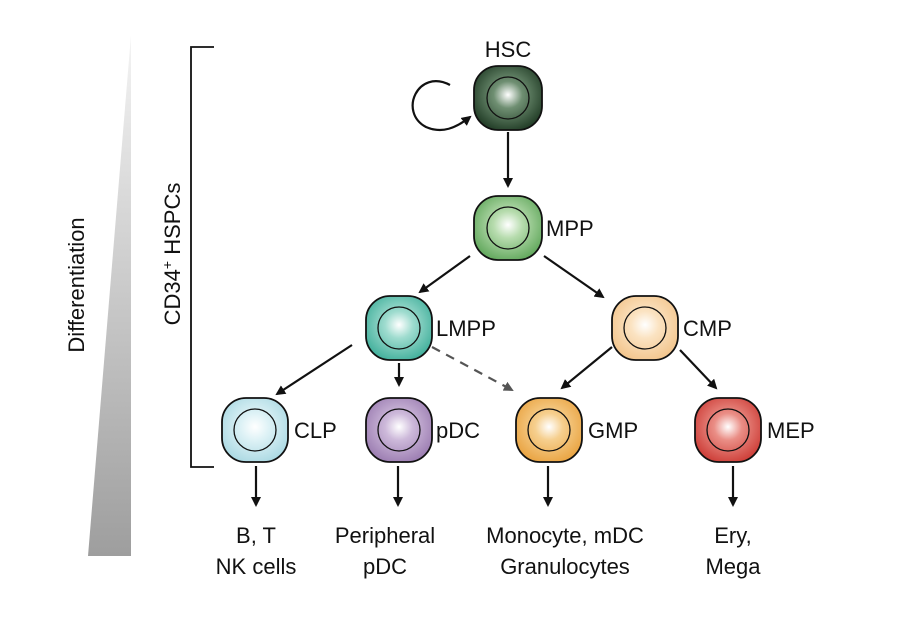 The width and height of the screenshot is (900, 622). I want to click on cell-mpp: MPP, so click(533, 228).